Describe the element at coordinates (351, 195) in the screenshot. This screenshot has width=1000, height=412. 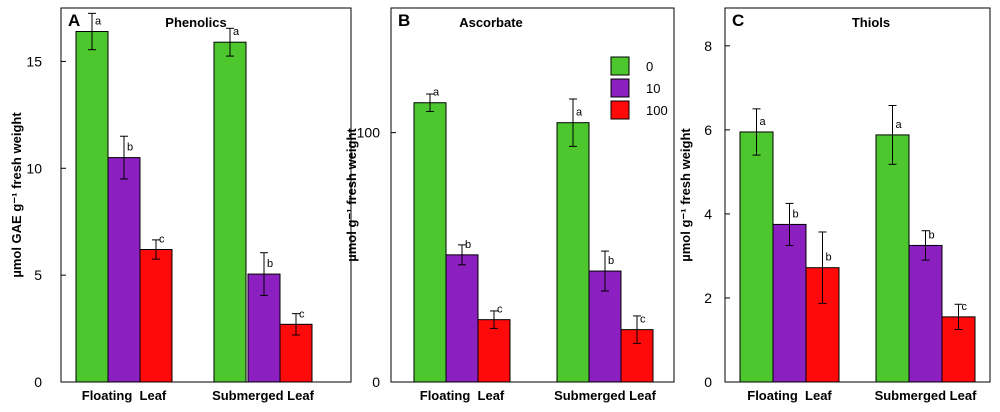
I see `y-axis-label-b: µmol g⁻¹ fresh weight` at that location.